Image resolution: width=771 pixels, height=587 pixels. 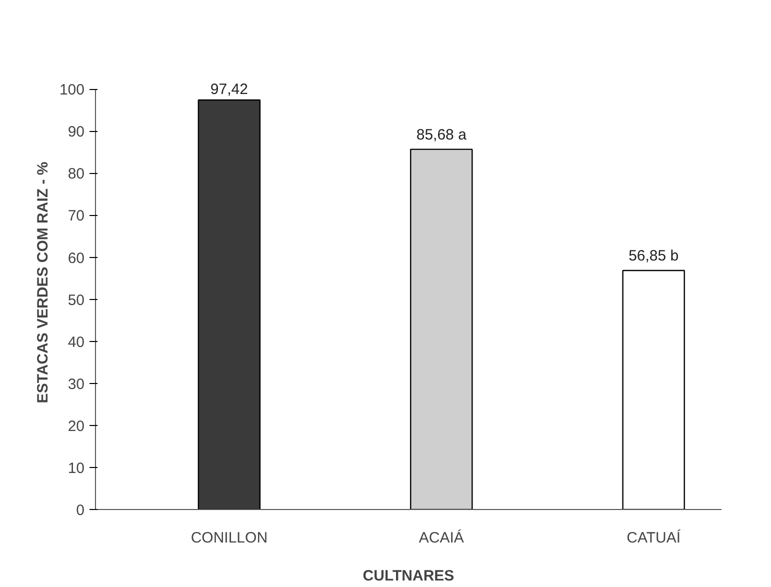 What do you see at coordinates (76, 342) in the screenshot?
I see `y-tick-label: 40` at bounding box center [76, 342].